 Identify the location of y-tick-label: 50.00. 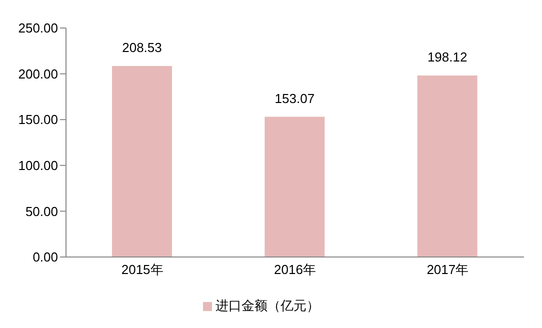
(41, 211).